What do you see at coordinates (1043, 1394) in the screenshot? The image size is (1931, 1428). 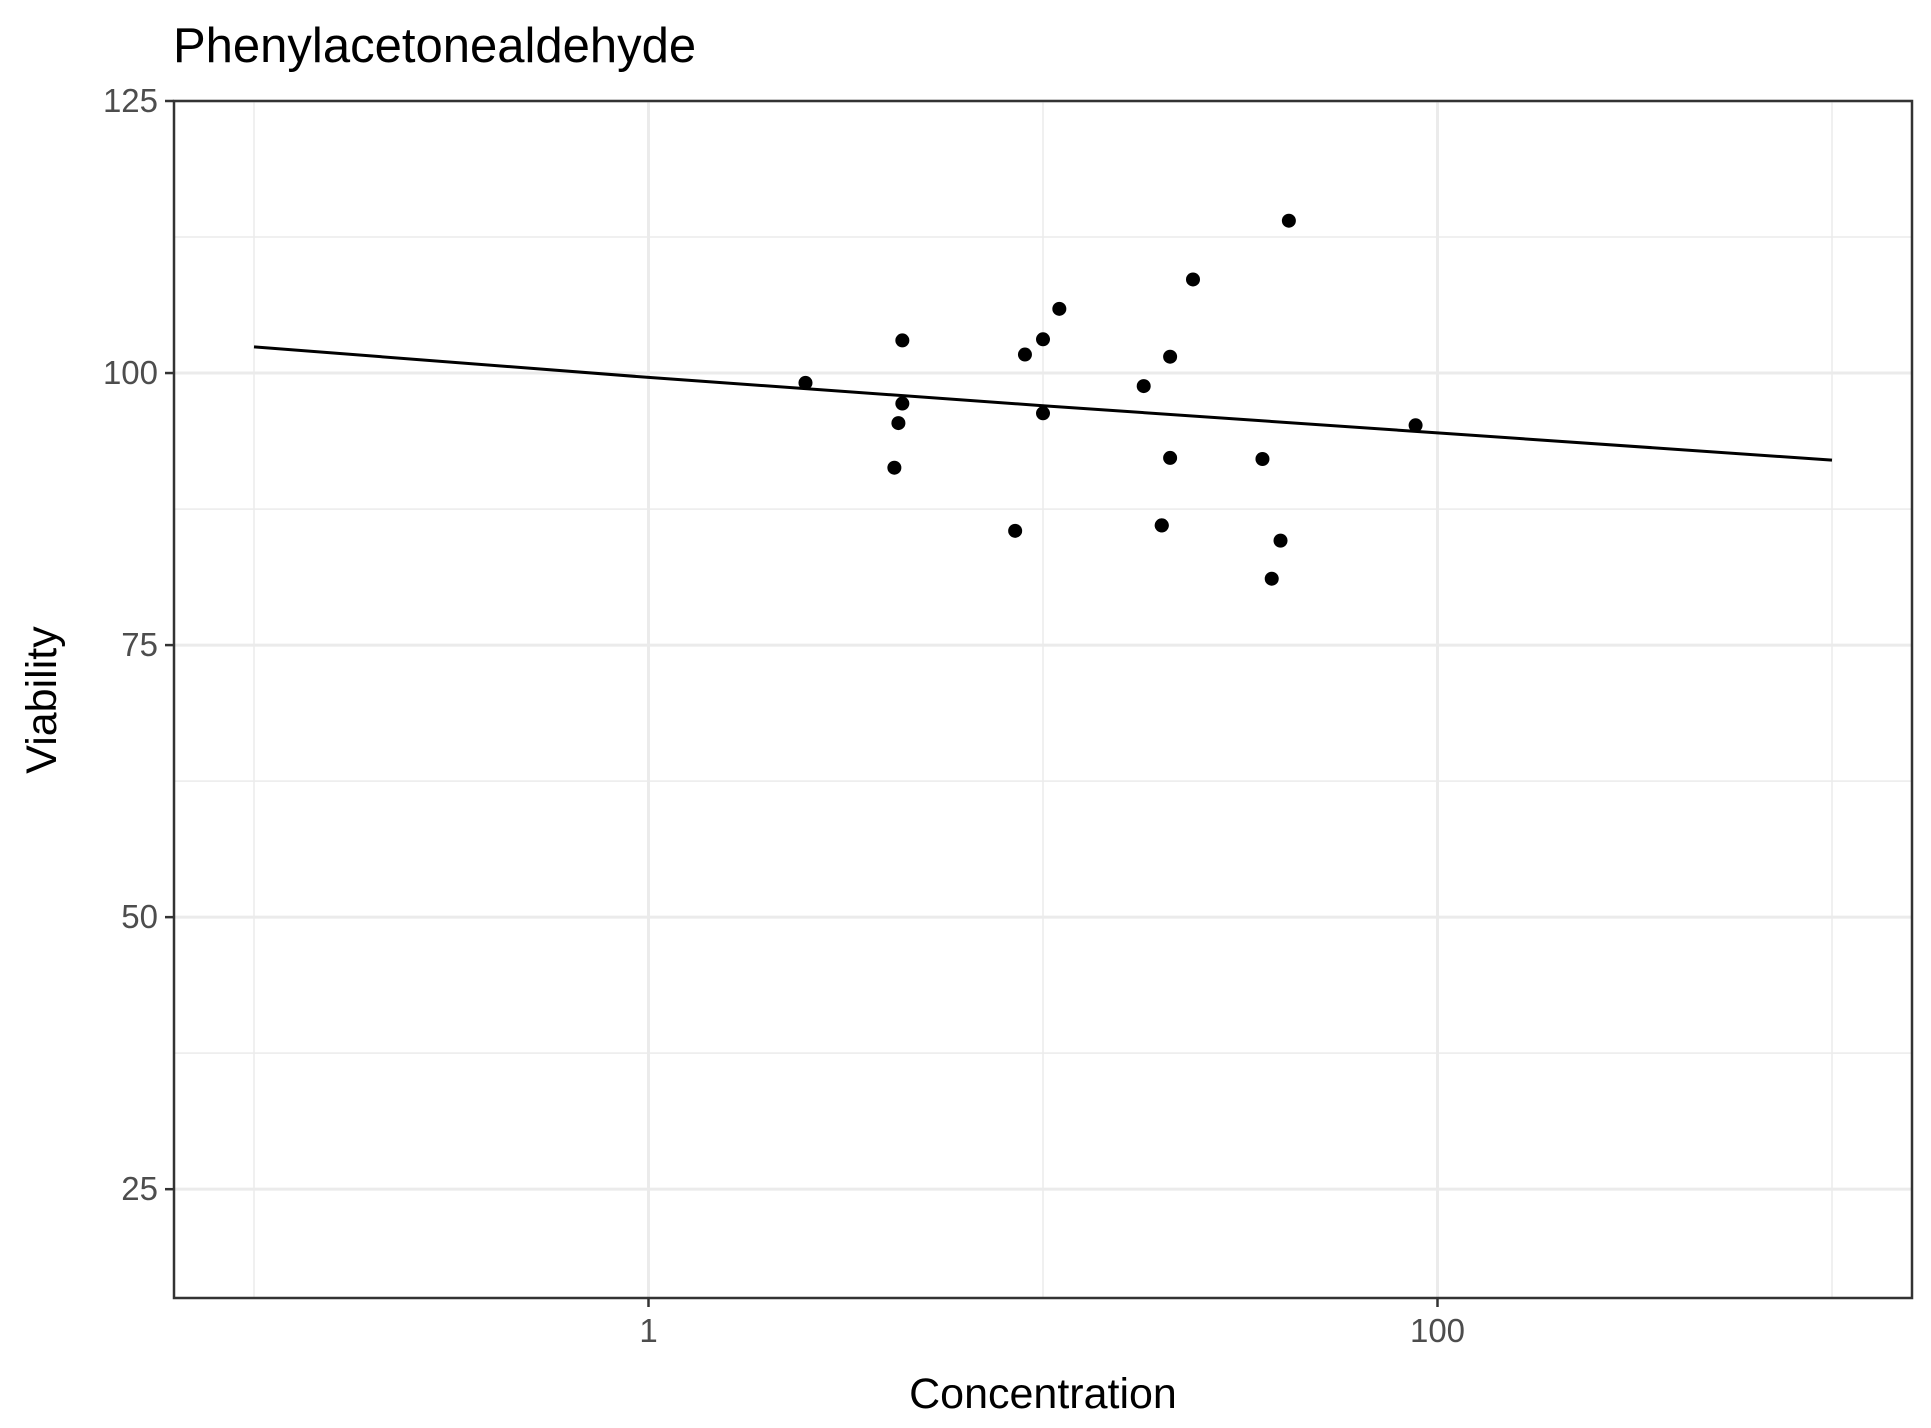 I see `x-axis-title: Concentration` at bounding box center [1043, 1394].